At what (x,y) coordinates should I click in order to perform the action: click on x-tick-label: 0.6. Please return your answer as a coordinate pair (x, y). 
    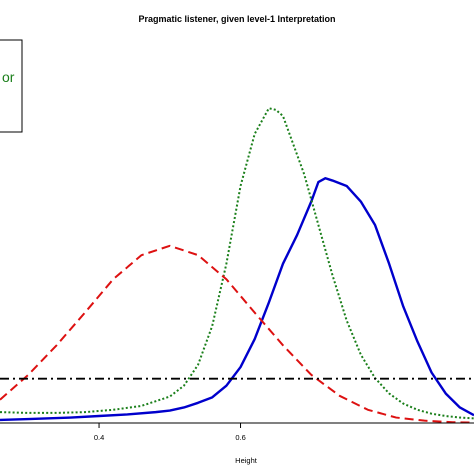
    Looking at the image, I should click on (240, 437).